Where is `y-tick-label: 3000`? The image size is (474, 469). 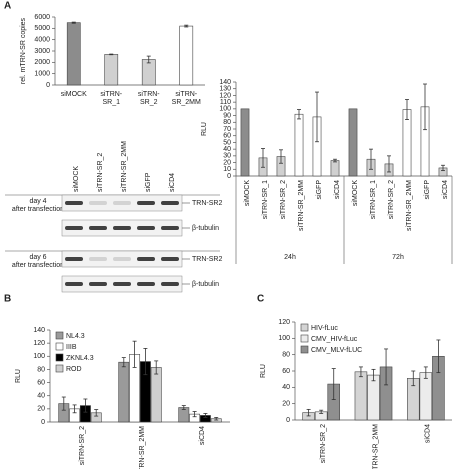 y-tick-label: 3000 is located at coordinates (42, 51).